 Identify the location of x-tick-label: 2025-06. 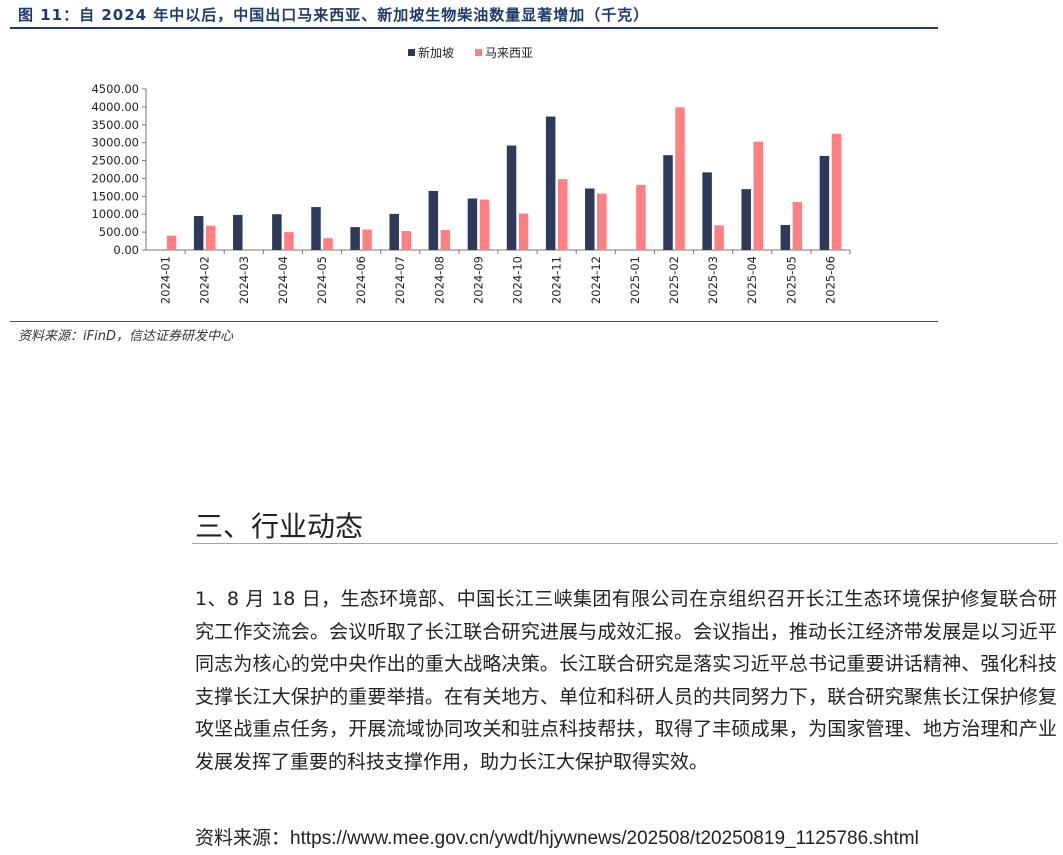
(830, 280).